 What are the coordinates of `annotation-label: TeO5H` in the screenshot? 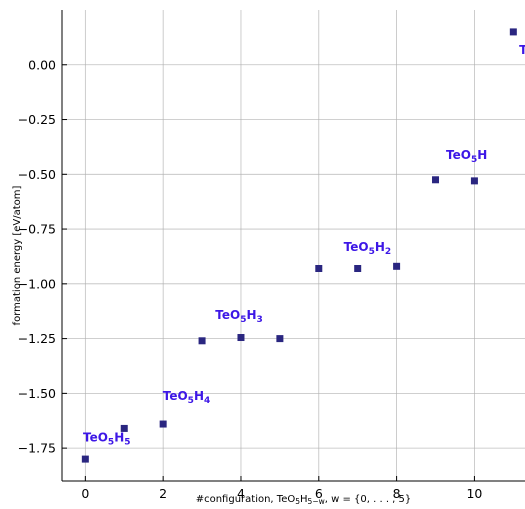 It's located at (466, 156).